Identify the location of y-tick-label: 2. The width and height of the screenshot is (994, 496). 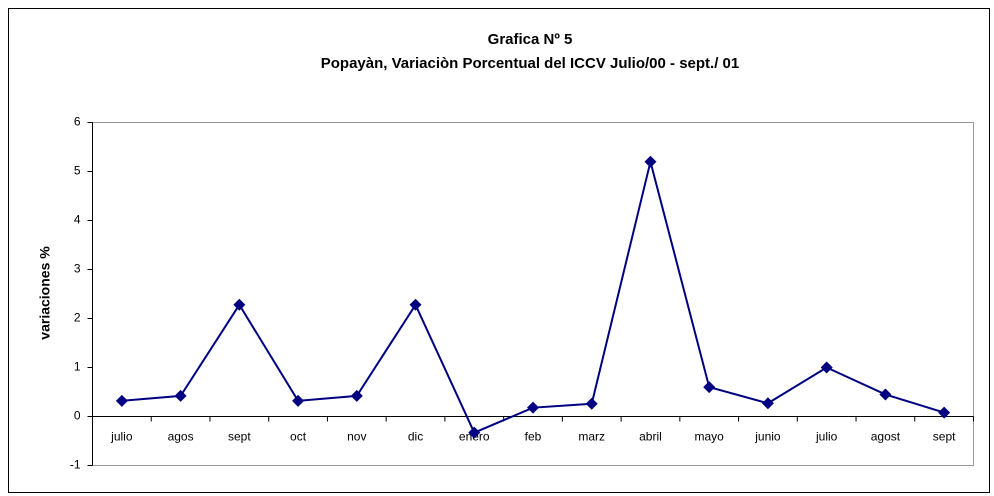
(77, 318).